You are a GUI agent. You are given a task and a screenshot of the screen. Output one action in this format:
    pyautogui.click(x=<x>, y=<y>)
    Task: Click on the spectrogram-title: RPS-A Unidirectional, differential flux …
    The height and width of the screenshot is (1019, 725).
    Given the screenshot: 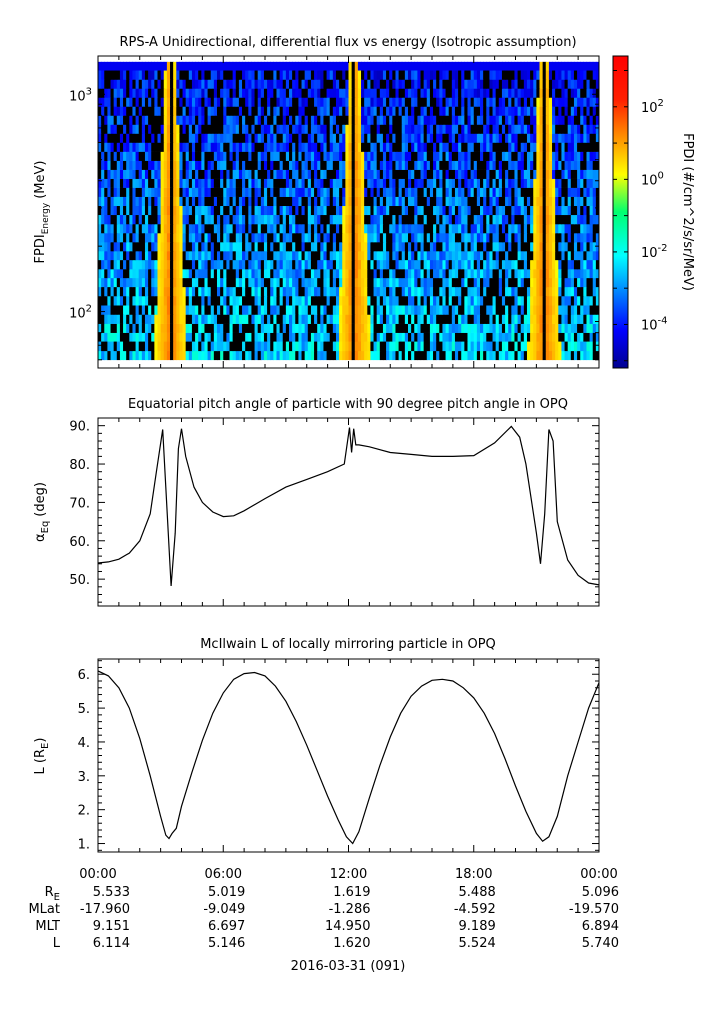 What is the action you would take?
    pyautogui.click(x=347, y=42)
    